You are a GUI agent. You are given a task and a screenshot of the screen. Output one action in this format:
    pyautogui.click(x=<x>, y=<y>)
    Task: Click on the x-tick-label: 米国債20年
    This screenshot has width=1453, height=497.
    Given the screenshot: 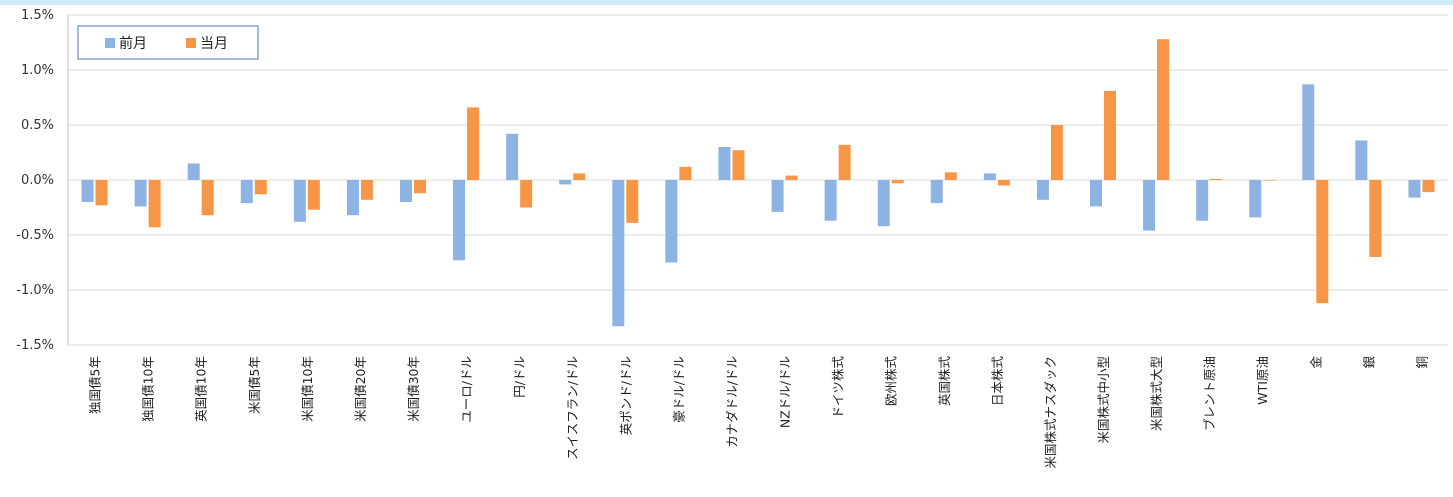 What is the action you would take?
    pyautogui.click(x=360, y=389)
    